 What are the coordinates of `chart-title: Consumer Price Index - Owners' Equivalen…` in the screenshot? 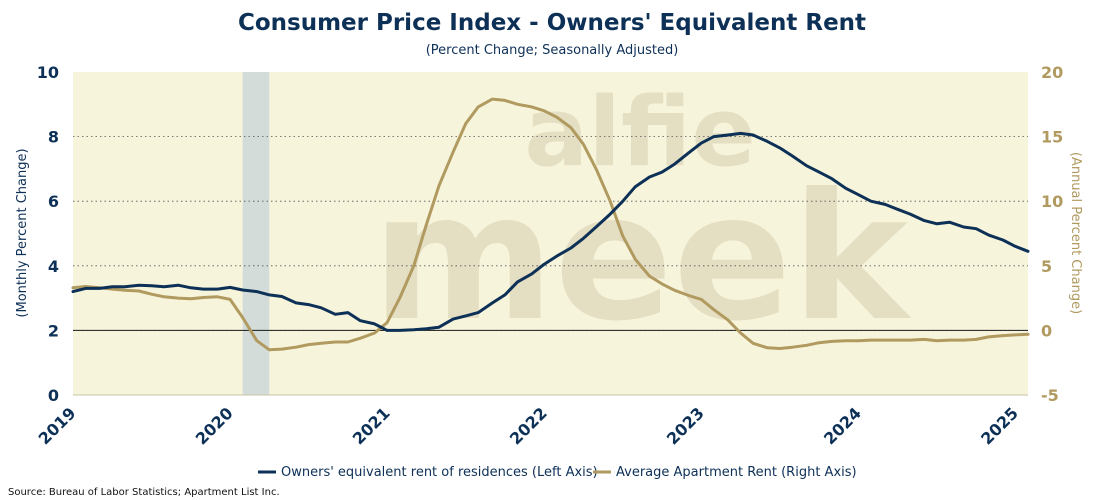 It's located at (552, 23).